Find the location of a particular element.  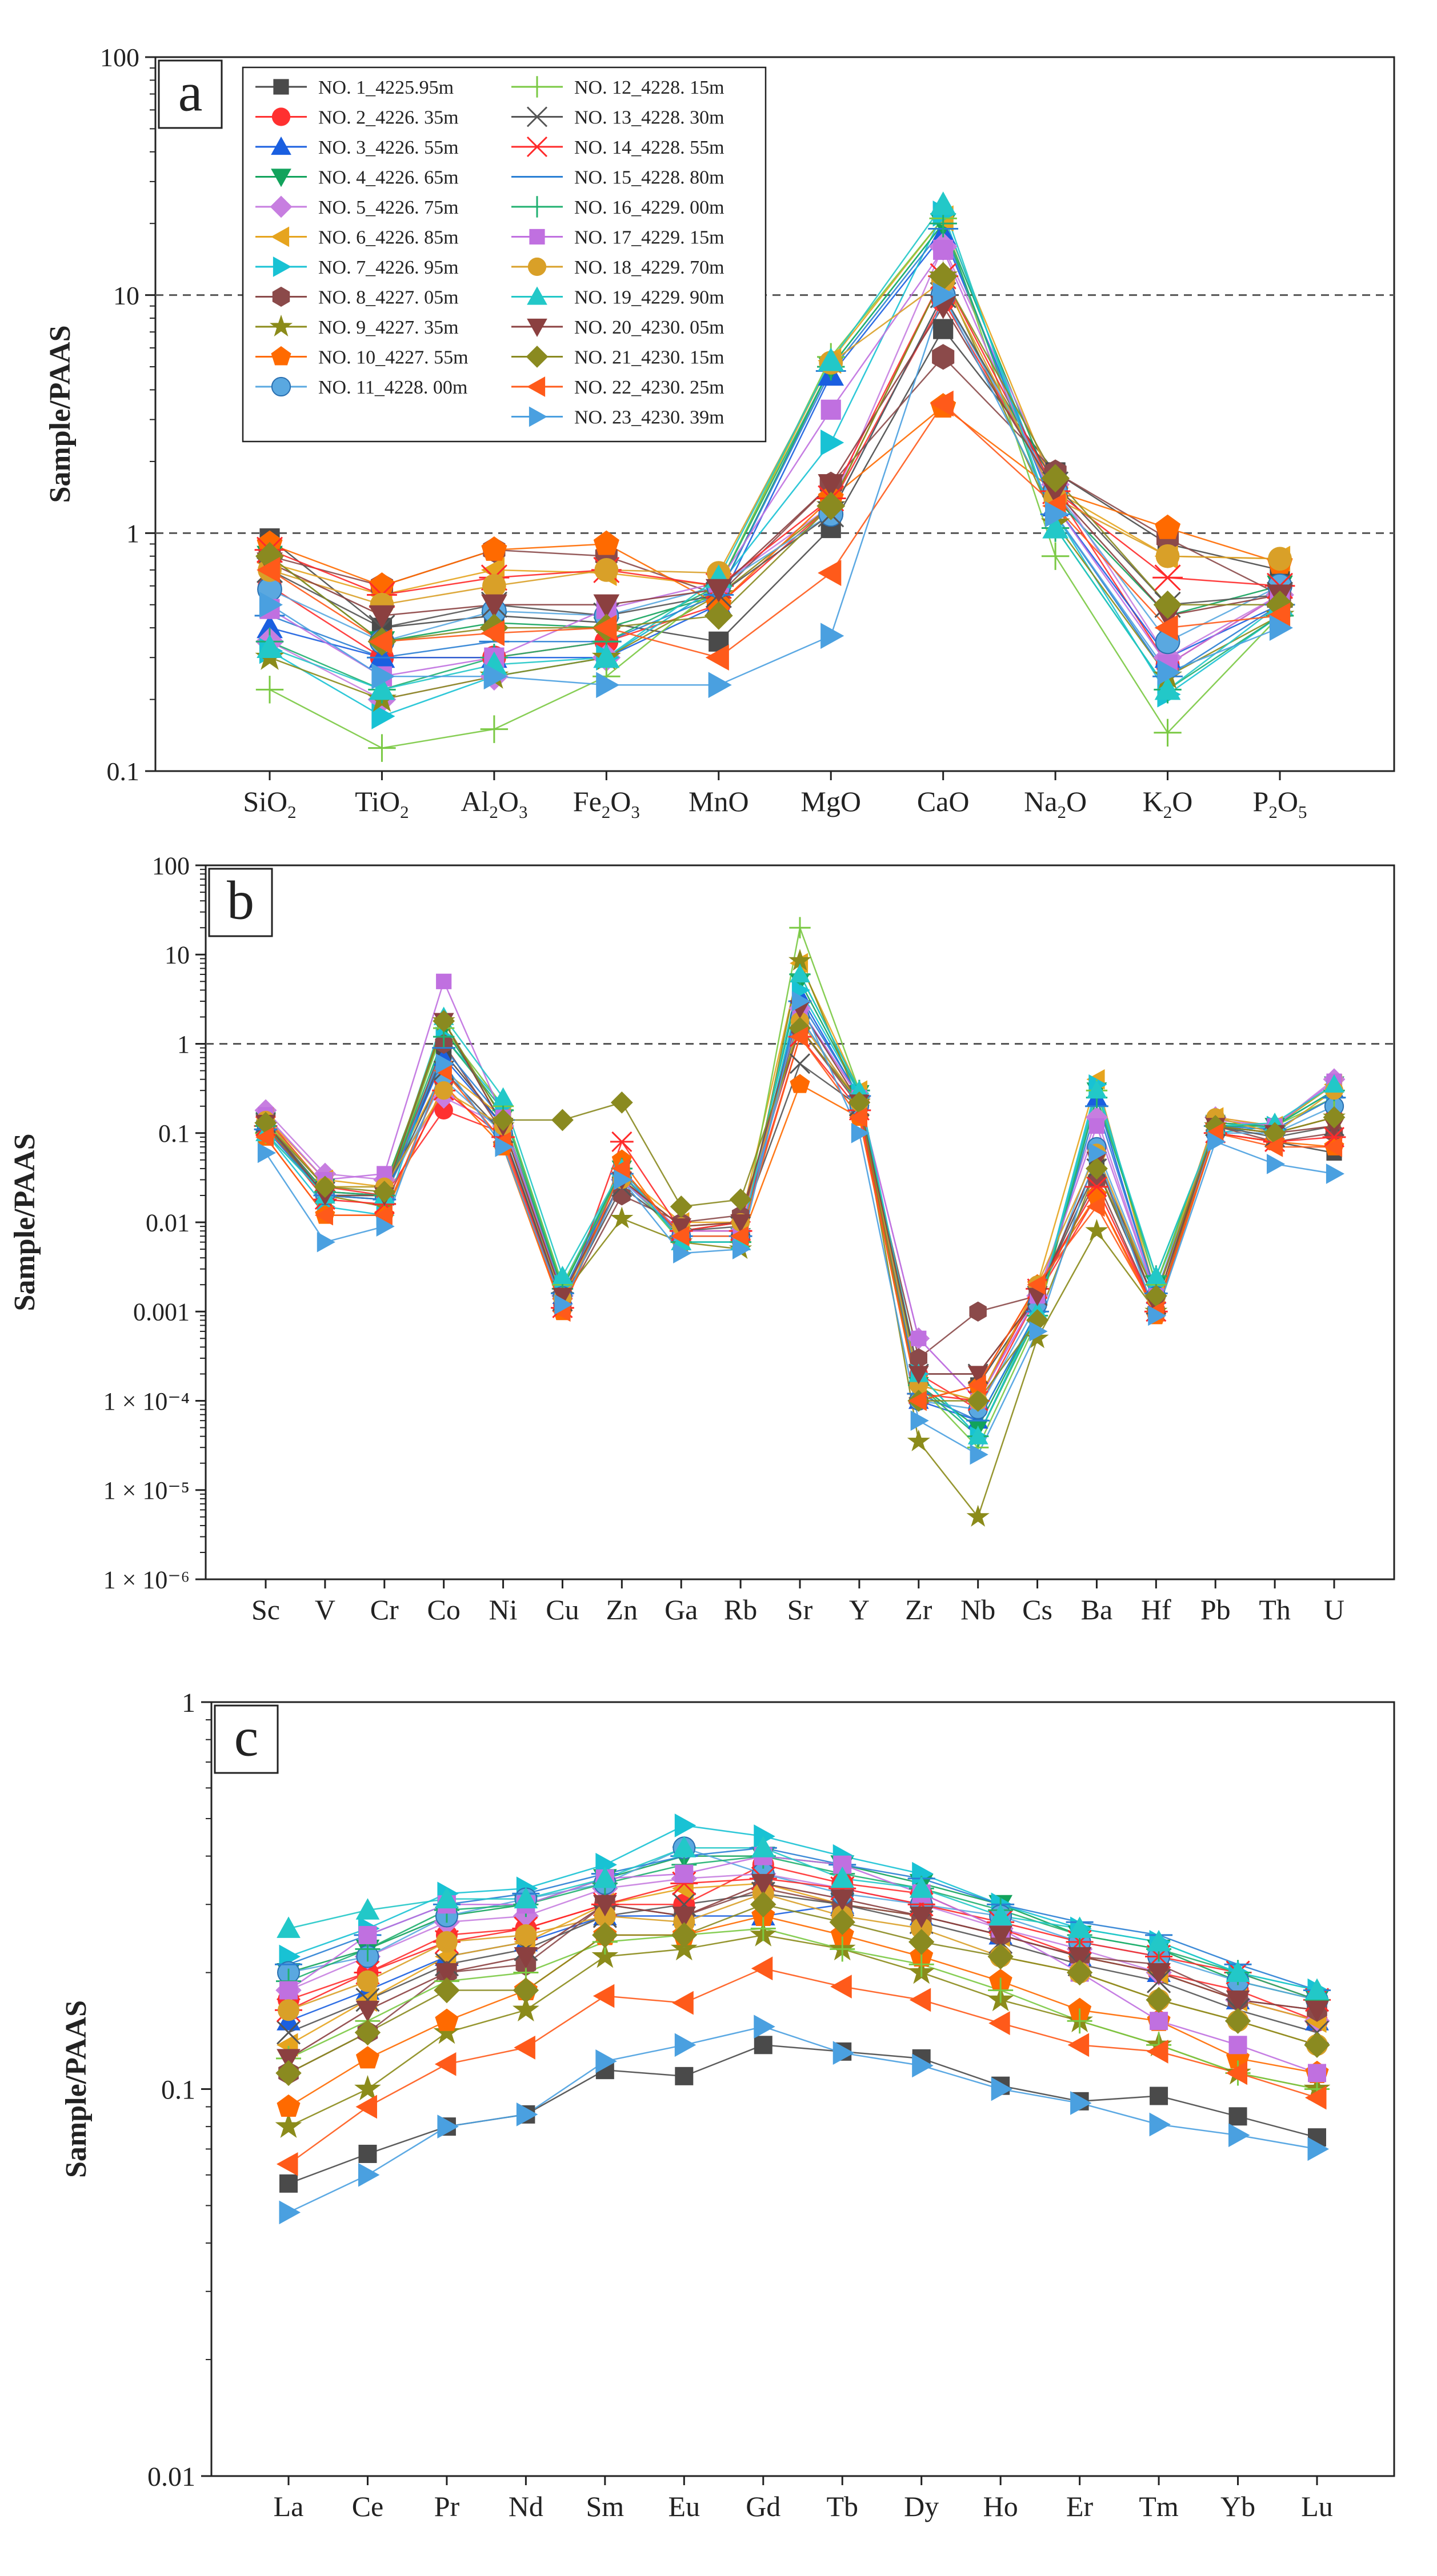

x-tick-label: La is located at coordinates (289, 2506).